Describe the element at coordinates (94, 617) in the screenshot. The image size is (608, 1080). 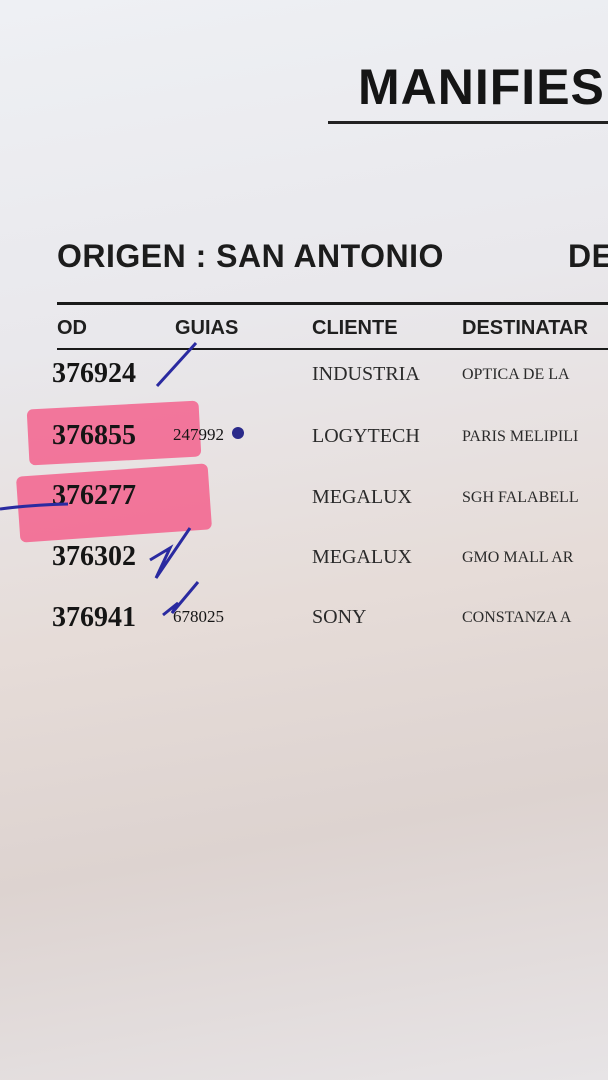
I see `row-code: 376941` at that location.